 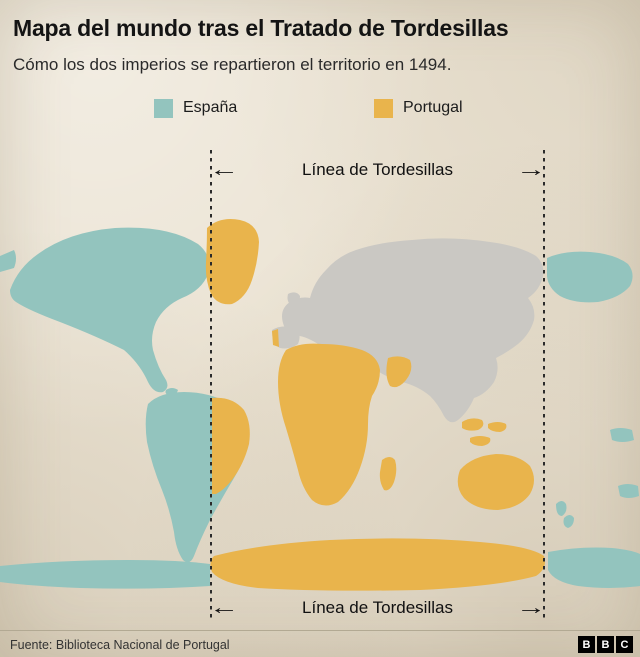 What do you see at coordinates (8, 261) in the screenshot?
I see `region-alaska-edge` at bounding box center [8, 261].